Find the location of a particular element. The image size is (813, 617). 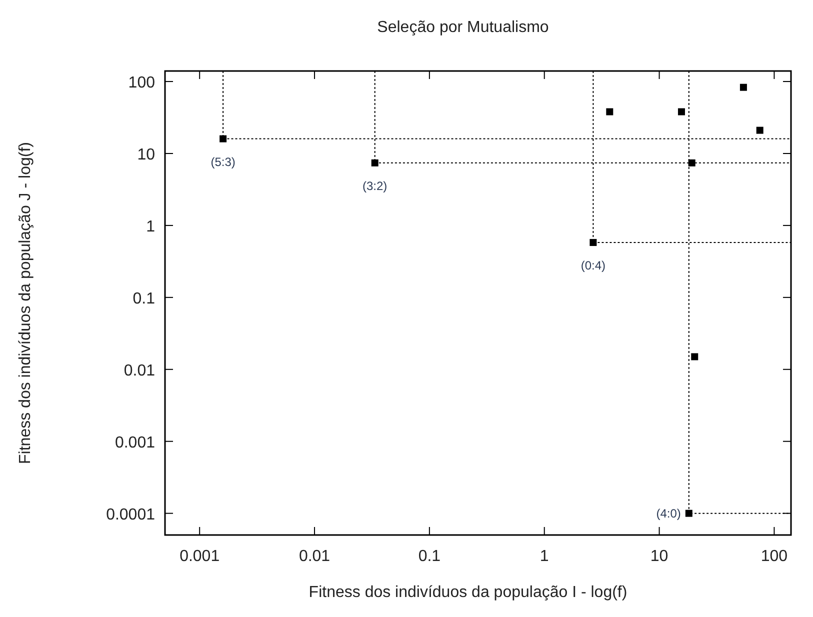

y-tick-label: 0.01 is located at coordinates (140, 371).